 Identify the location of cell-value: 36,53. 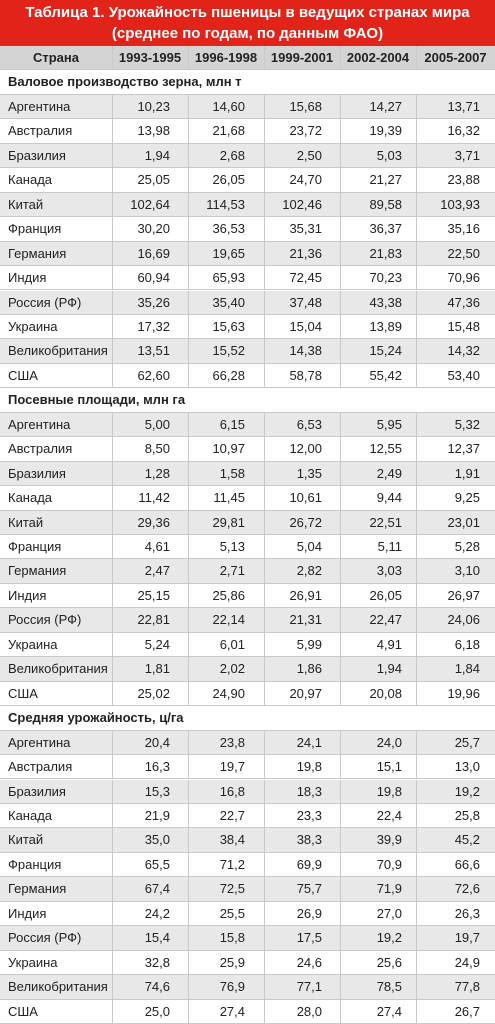
(228, 229).